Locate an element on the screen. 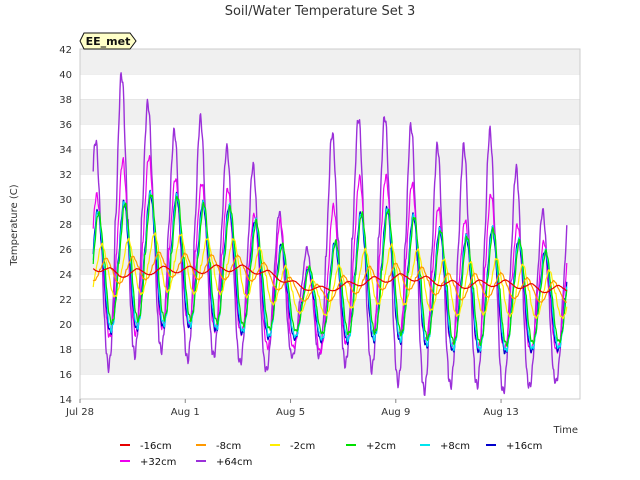  chart-title: Soil/Water Temperature Set 3 is located at coordinates (320, 11).